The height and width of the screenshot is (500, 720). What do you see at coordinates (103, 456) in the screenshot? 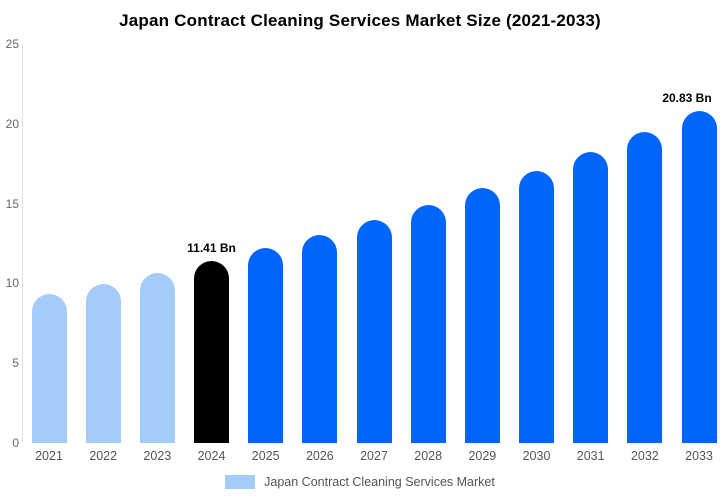
I see `x-axis-label-2022: 2022` at bounding box center [103, 456].